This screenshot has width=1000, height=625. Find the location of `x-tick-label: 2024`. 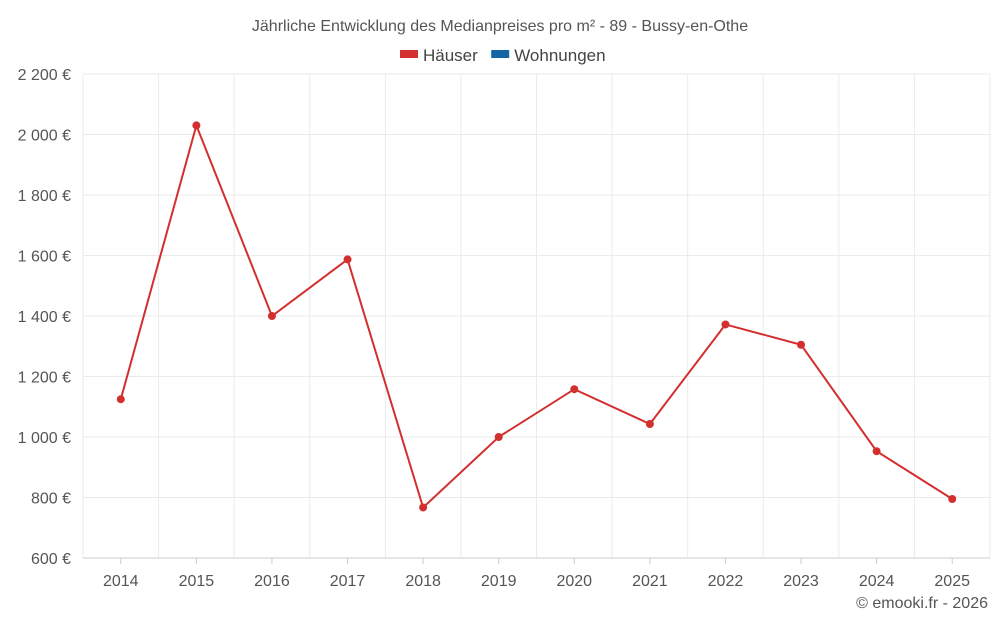

x-tick-label: 2024 is located at coordinates (877, 581).